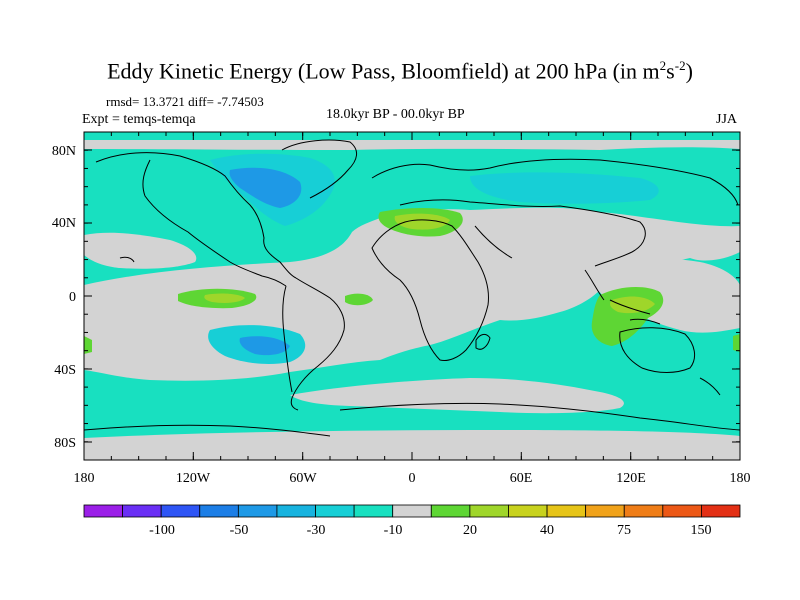  What do you see at coordinates (701, 530) in the screenshot?
I see `colorbar-label-8: 150` at bounding box center [701, 530].